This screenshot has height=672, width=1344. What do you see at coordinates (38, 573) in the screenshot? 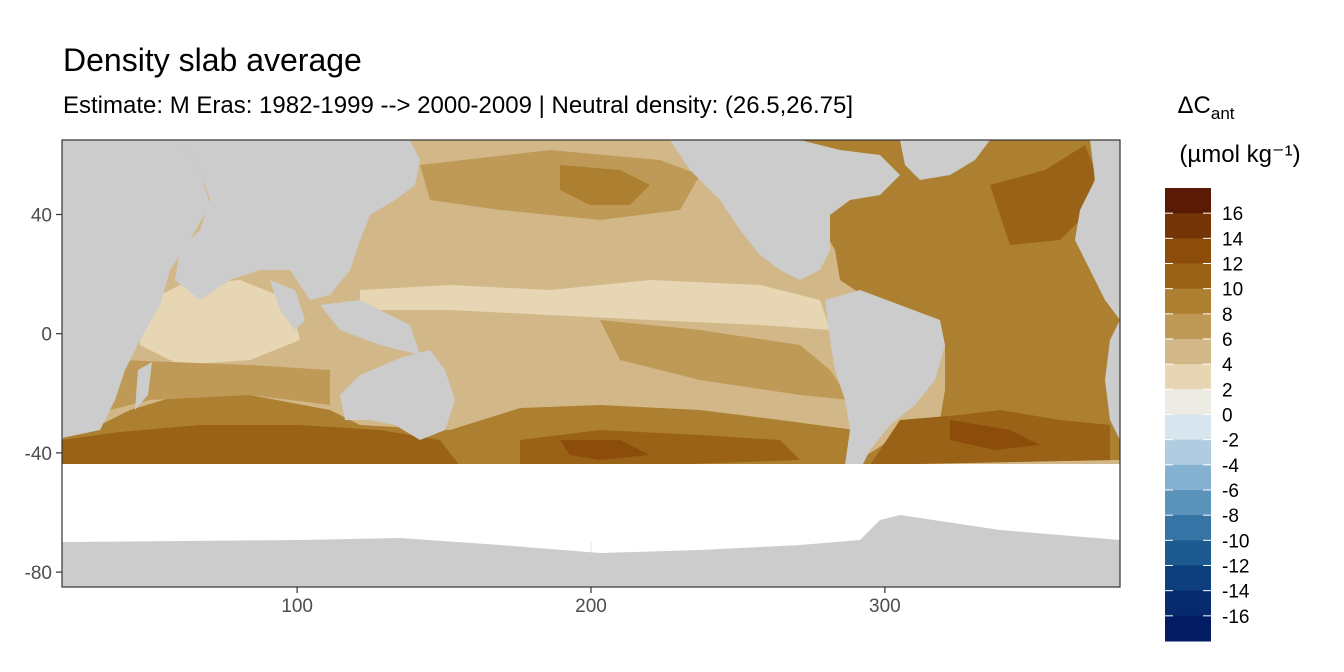
I see `y-tick-label: -80` at bounding box center [38, 573].